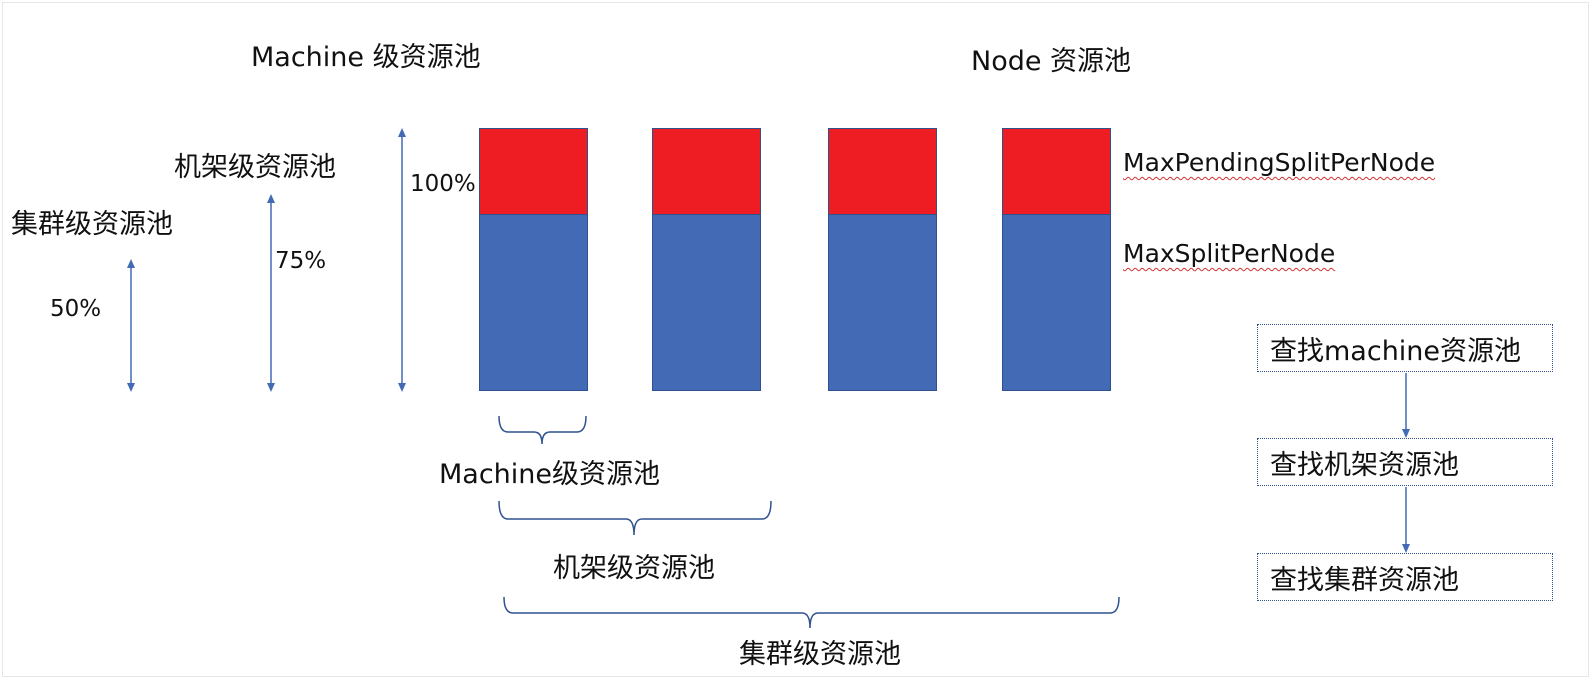  What do you see at coordinates (1364, 465) in the screenshot?
I see `flow-step-label: 查找机架资源池` at bounding box center [1364, 465].